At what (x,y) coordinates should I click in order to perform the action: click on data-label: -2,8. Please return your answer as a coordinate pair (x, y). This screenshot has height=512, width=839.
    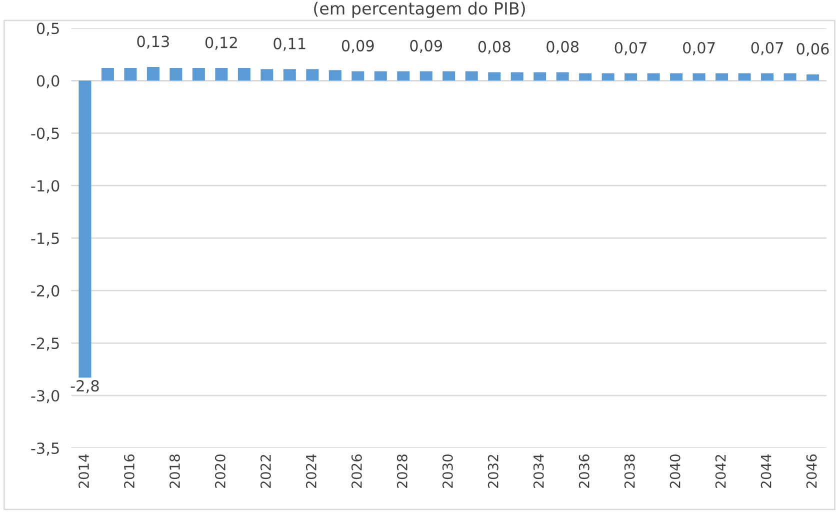
    Looking at the image, I should click on (84, 387).